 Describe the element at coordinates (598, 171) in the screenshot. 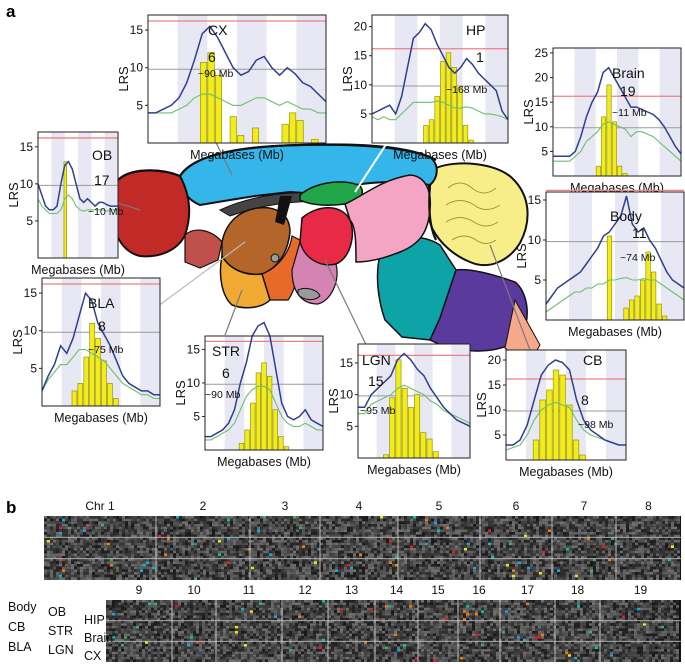

I see `histogram-bar` at that location.